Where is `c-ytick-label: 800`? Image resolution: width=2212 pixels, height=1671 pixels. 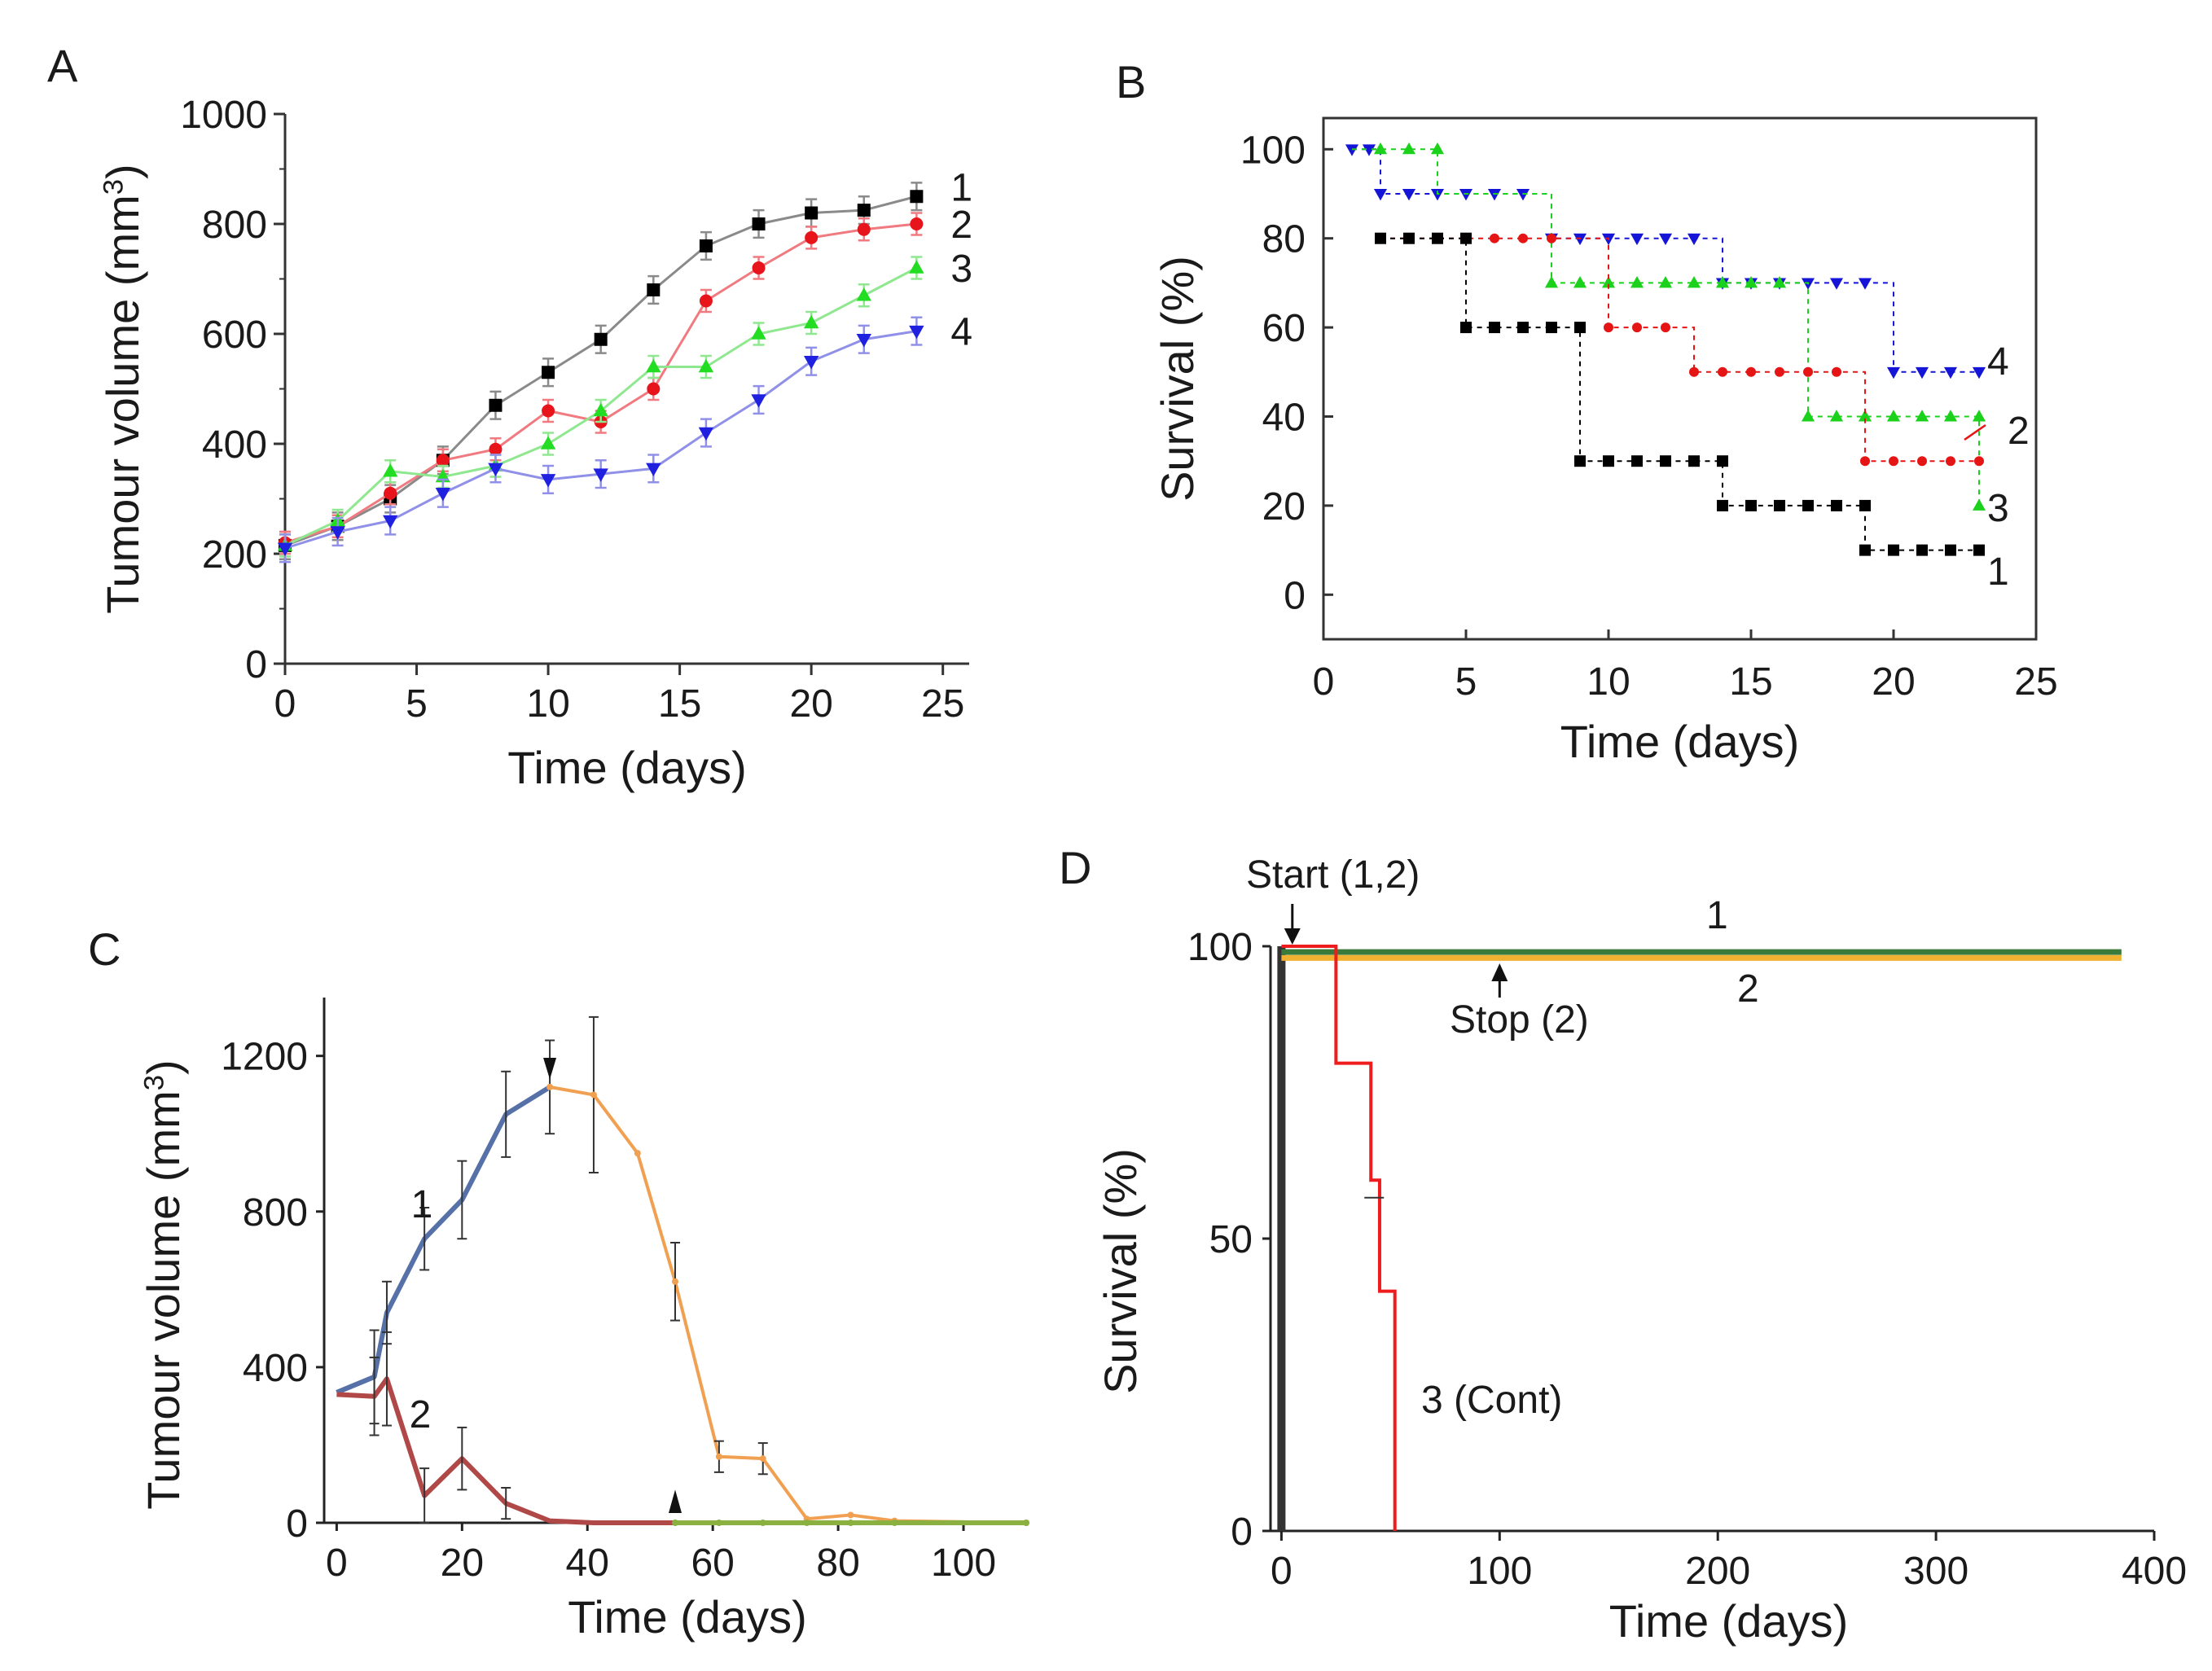 c-ytick-label: 800 is located at coordinates (275, 1213).